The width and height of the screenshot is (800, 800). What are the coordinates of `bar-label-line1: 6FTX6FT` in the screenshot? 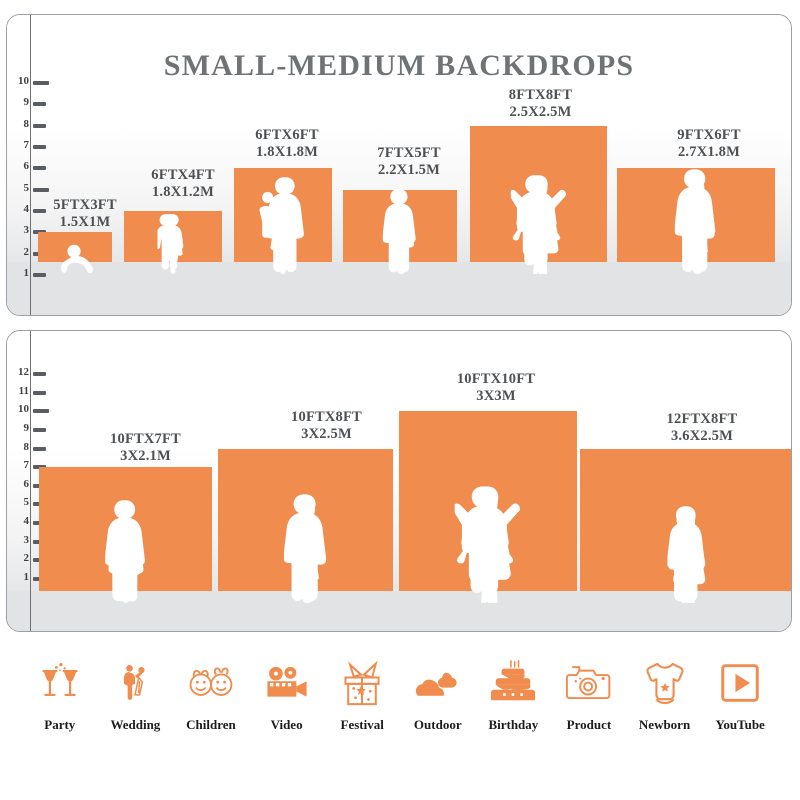 It's located at (287, 135).